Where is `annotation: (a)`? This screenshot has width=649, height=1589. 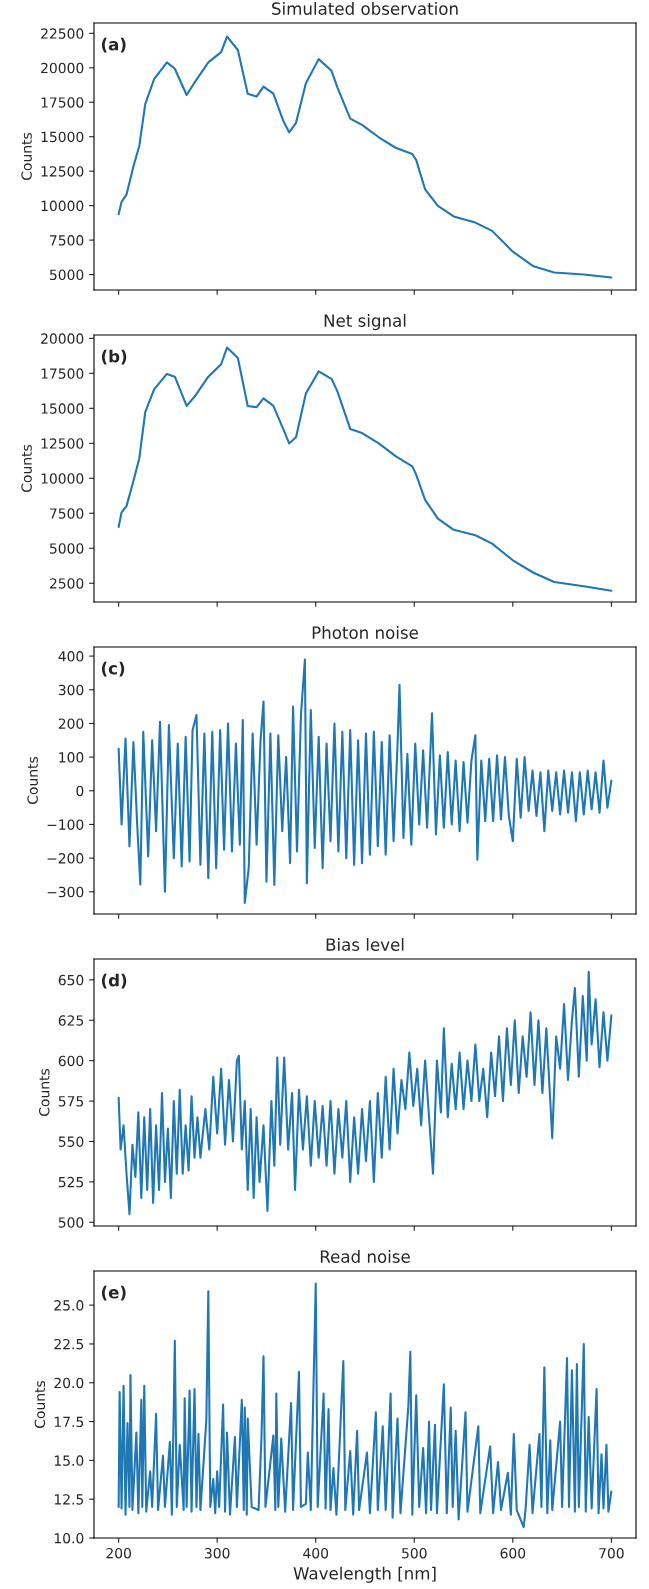 annotation: (a) is located at coordinates (113, 45).